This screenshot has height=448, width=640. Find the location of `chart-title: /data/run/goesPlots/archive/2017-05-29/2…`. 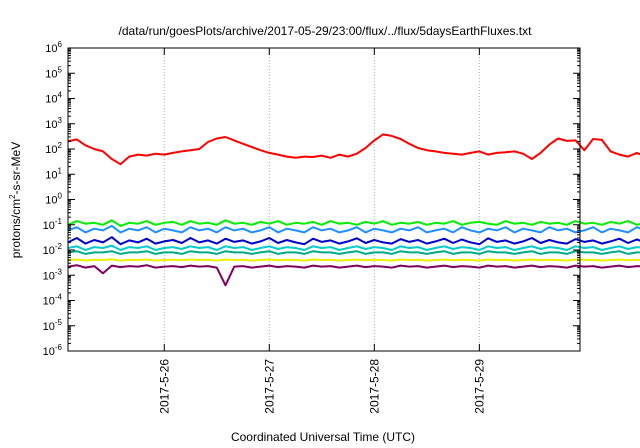

chart-title: /data/run/goesPlots/archive/2017-05-29/2… is located at coordinates (326, 31).